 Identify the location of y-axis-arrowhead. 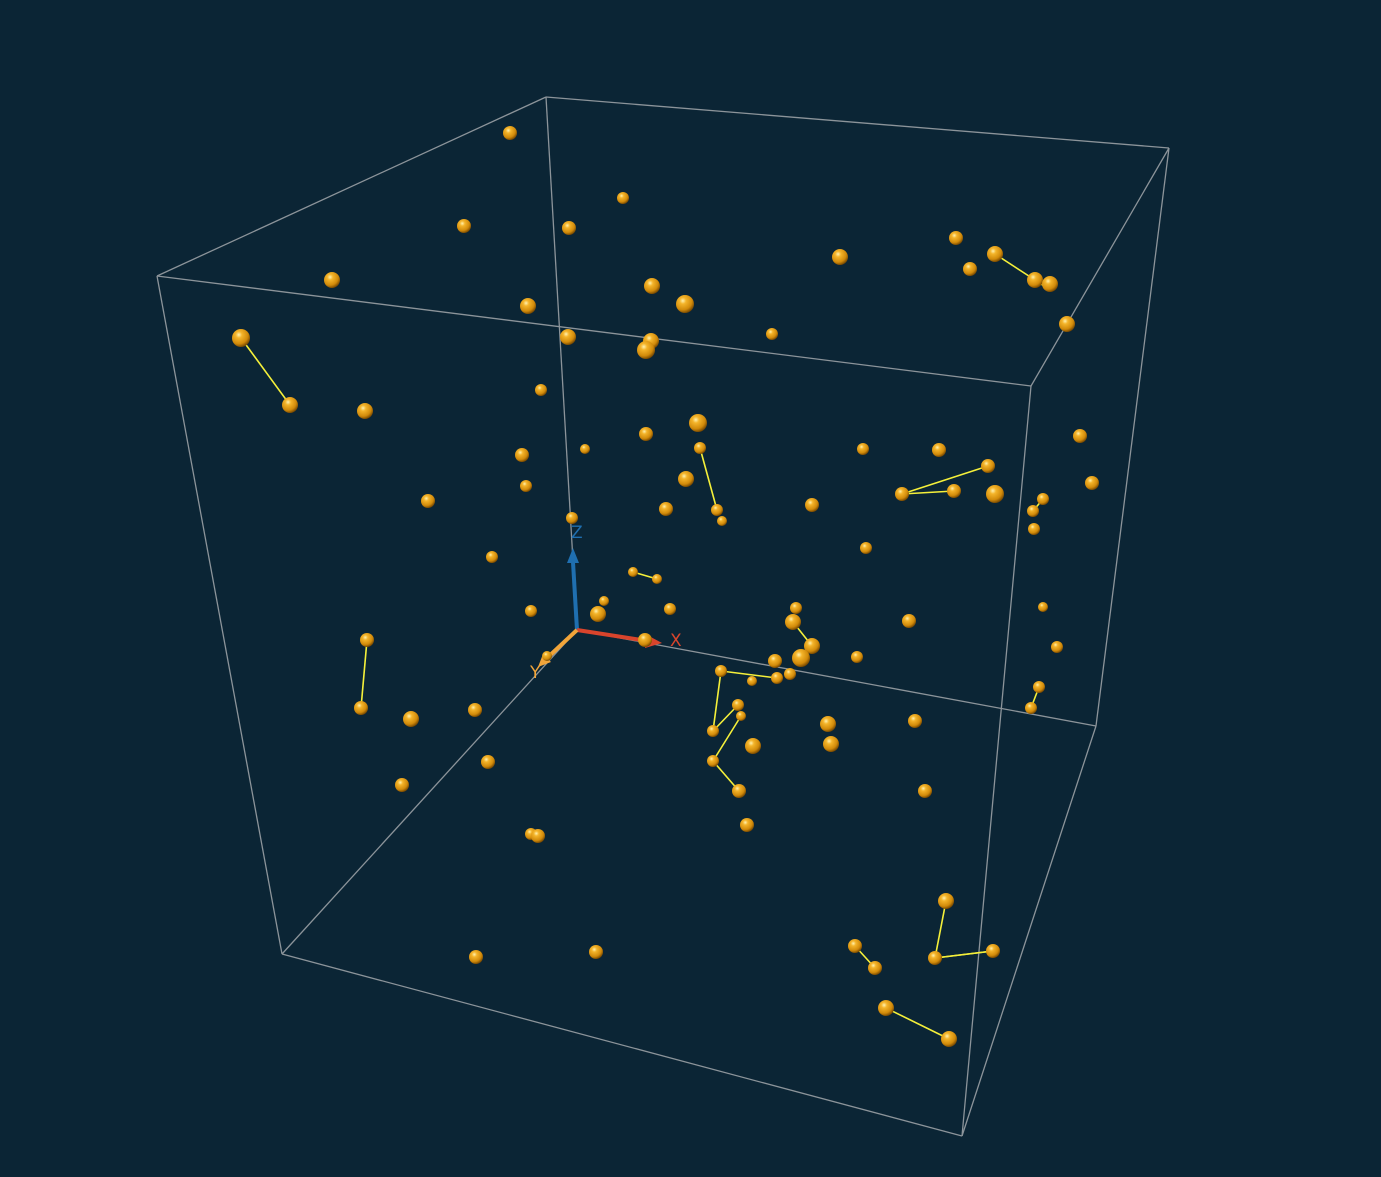
(544, 660).